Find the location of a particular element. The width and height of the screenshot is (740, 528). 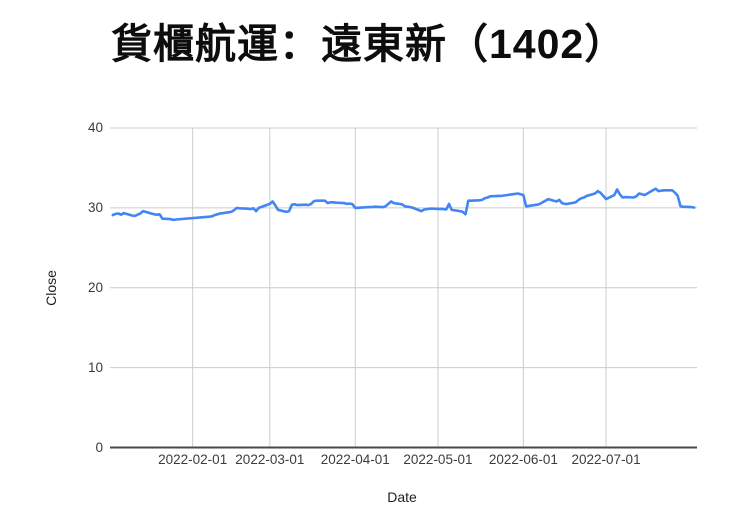

y-tick-label: 0 is located at coordinates (99, 447).